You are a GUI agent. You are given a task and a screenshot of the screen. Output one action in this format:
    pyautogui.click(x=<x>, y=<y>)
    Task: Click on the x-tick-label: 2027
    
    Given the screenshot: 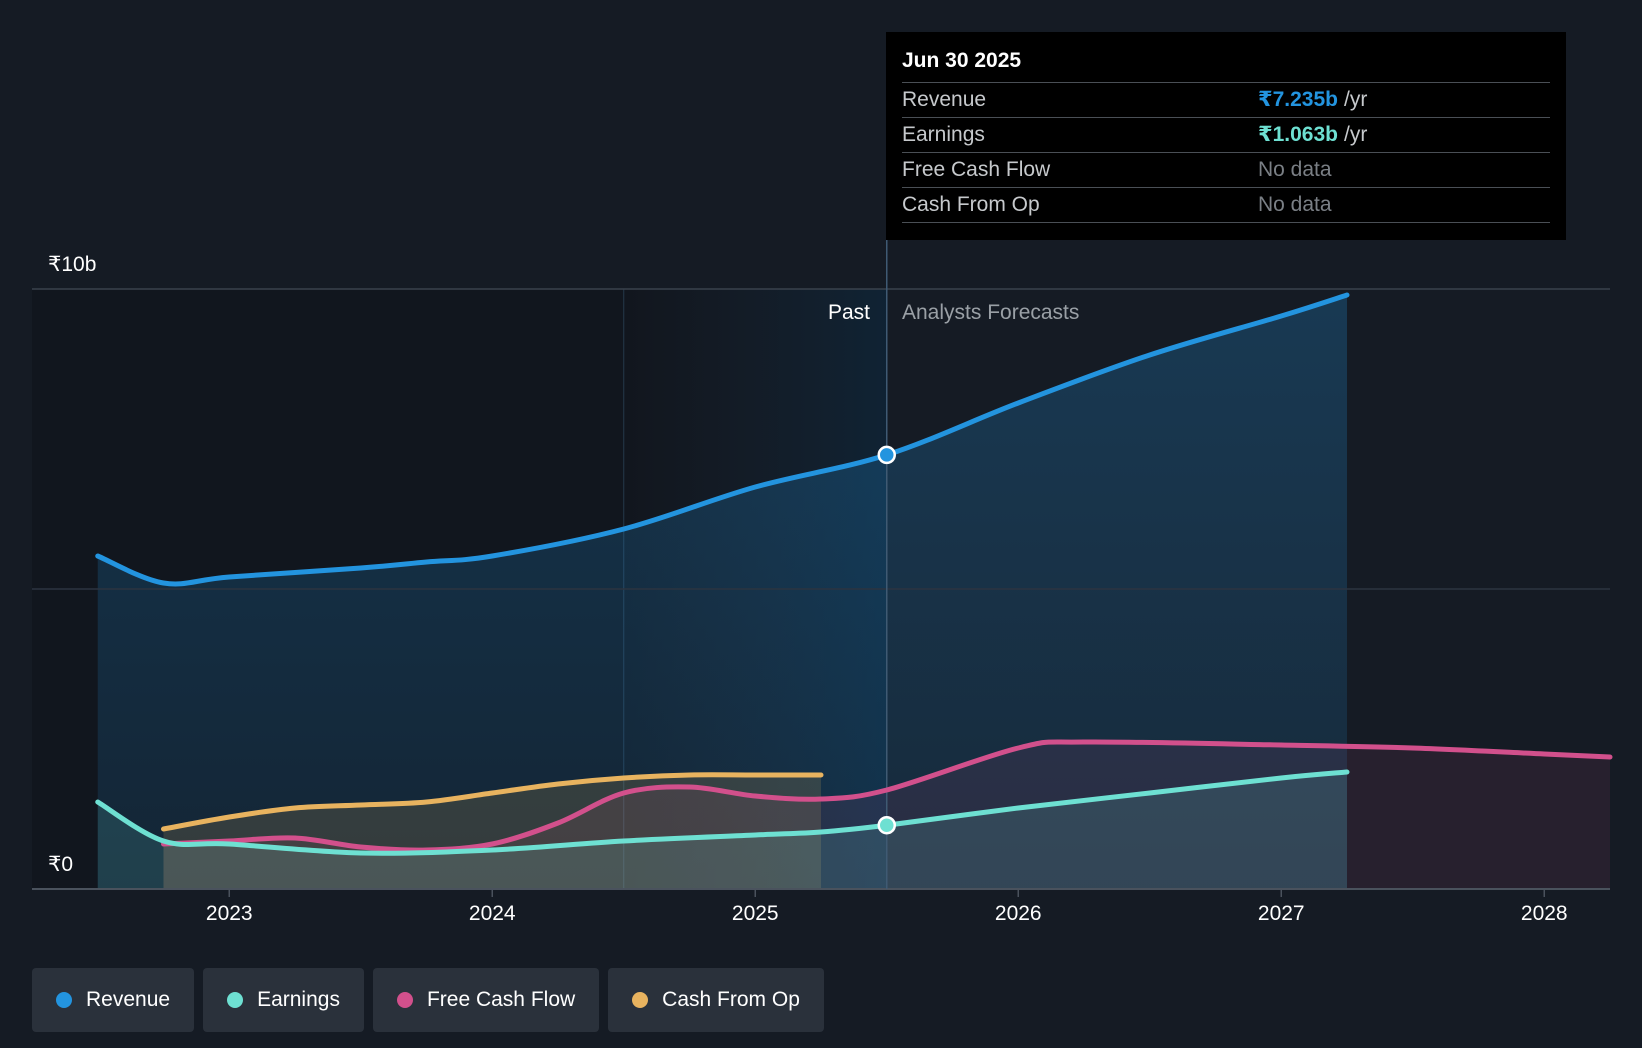 What is the action you would take?
    pyautogui.click(x=1281, y=913)
    